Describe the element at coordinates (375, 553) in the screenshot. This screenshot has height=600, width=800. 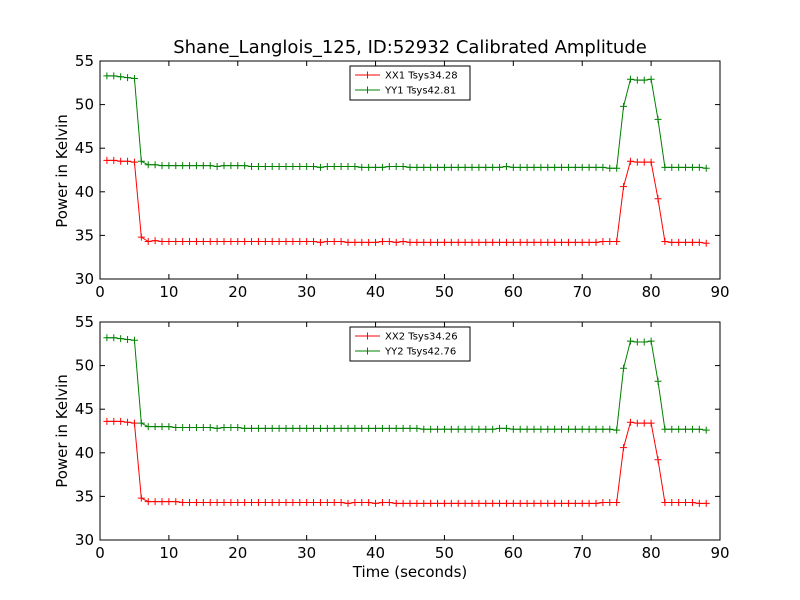
I see `x-tick-label: 40` at that location.